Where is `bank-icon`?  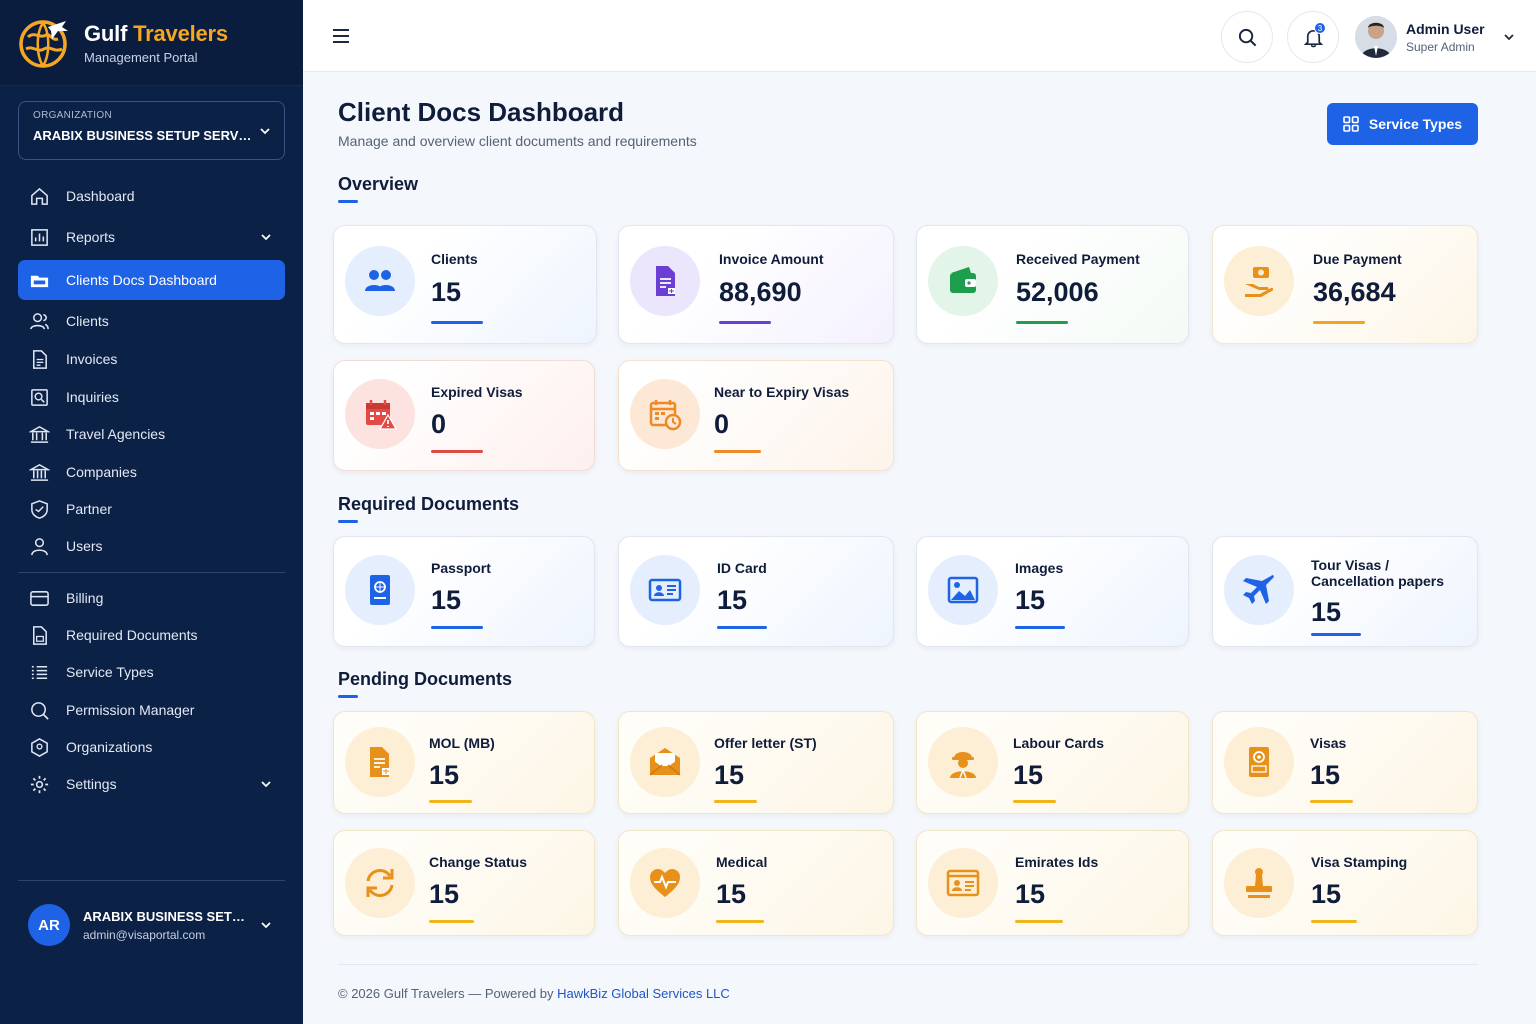 bank-icon is located at coordinates (39, 434).